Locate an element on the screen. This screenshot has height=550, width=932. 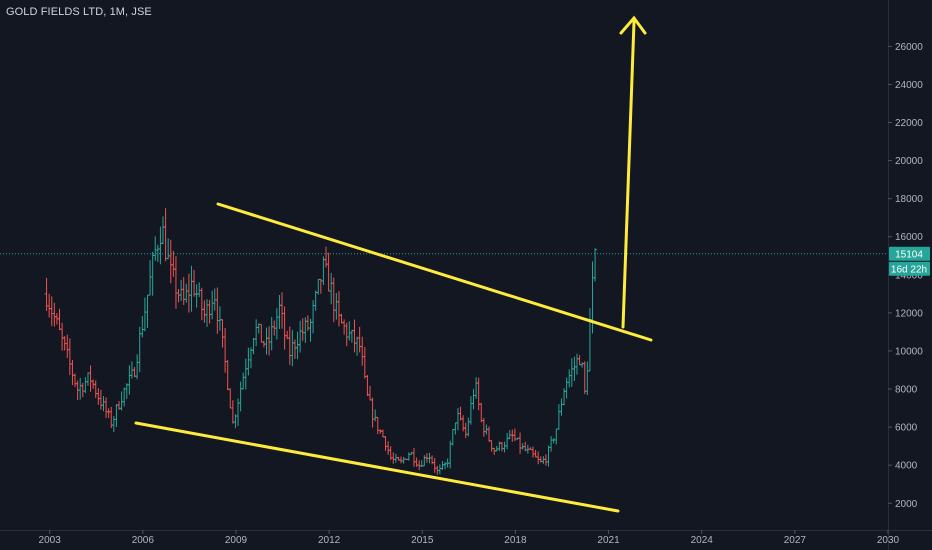
y-tick-label: 10000 is located at coordinates (909, 351).